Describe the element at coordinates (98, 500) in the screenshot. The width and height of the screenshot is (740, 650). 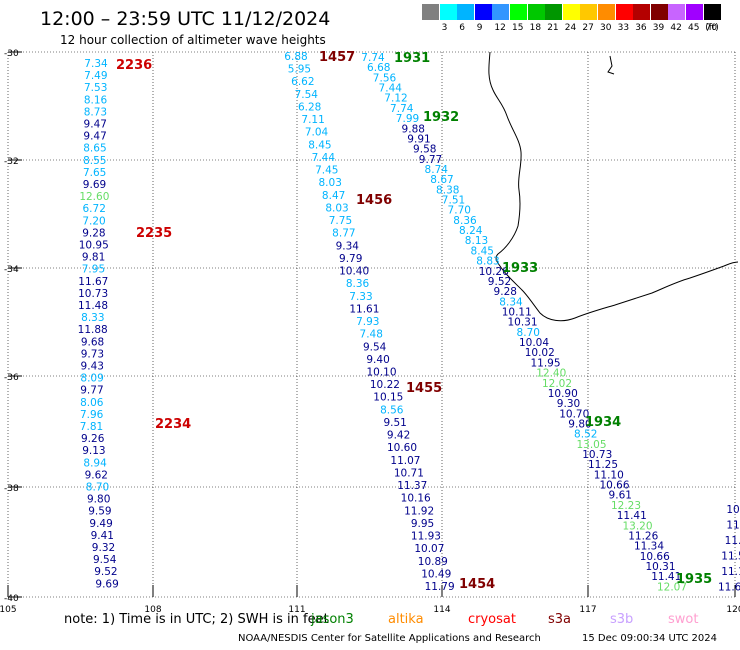
I see `wave-height-value: 9.80` at that location.